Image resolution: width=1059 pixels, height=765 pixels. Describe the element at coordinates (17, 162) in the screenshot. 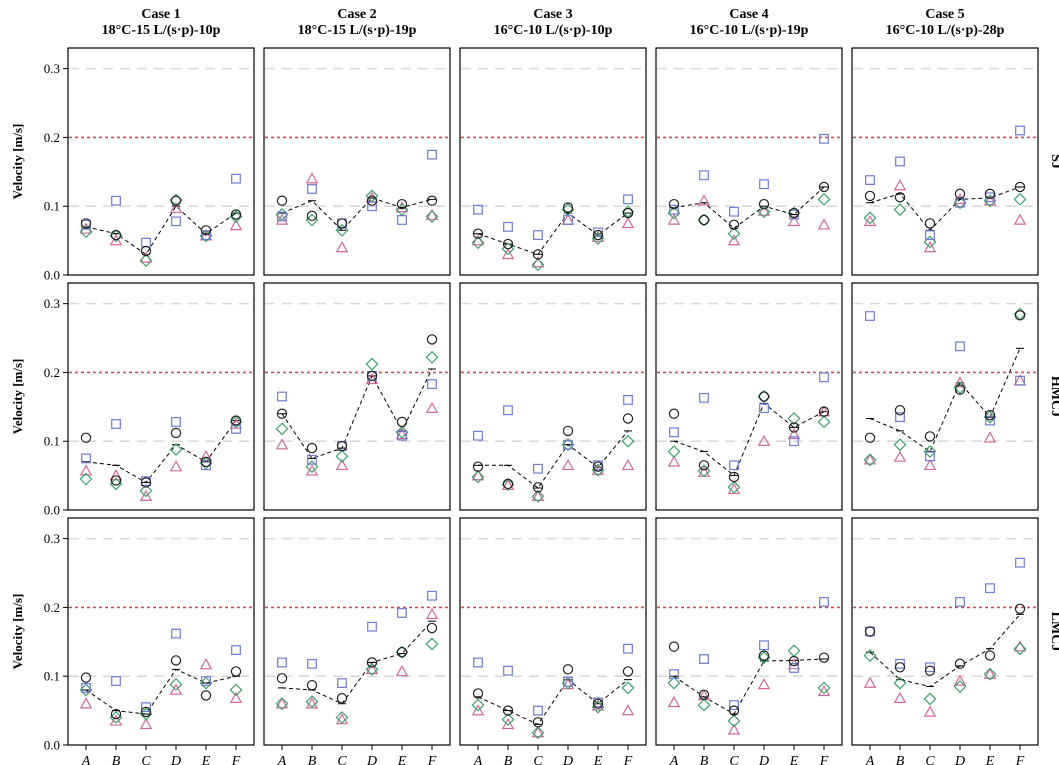

I see `y-axis-label: Velocity [m/s]` at that location.